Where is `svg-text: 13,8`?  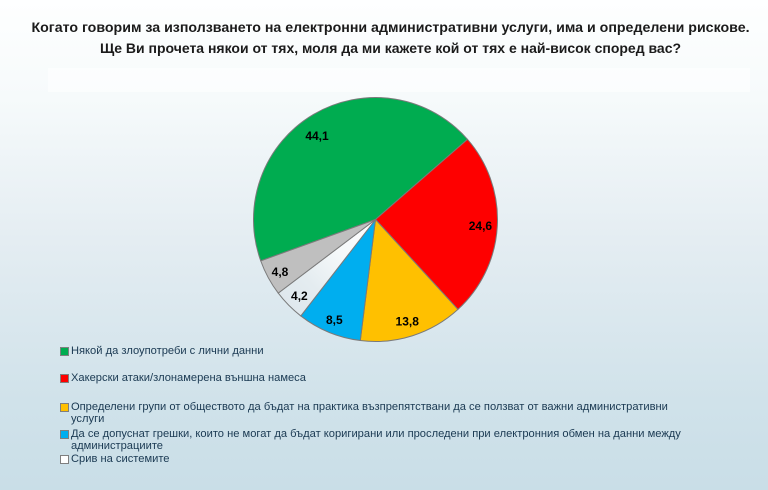
svg-text: 13,8 is located at coordinates (408, 322).